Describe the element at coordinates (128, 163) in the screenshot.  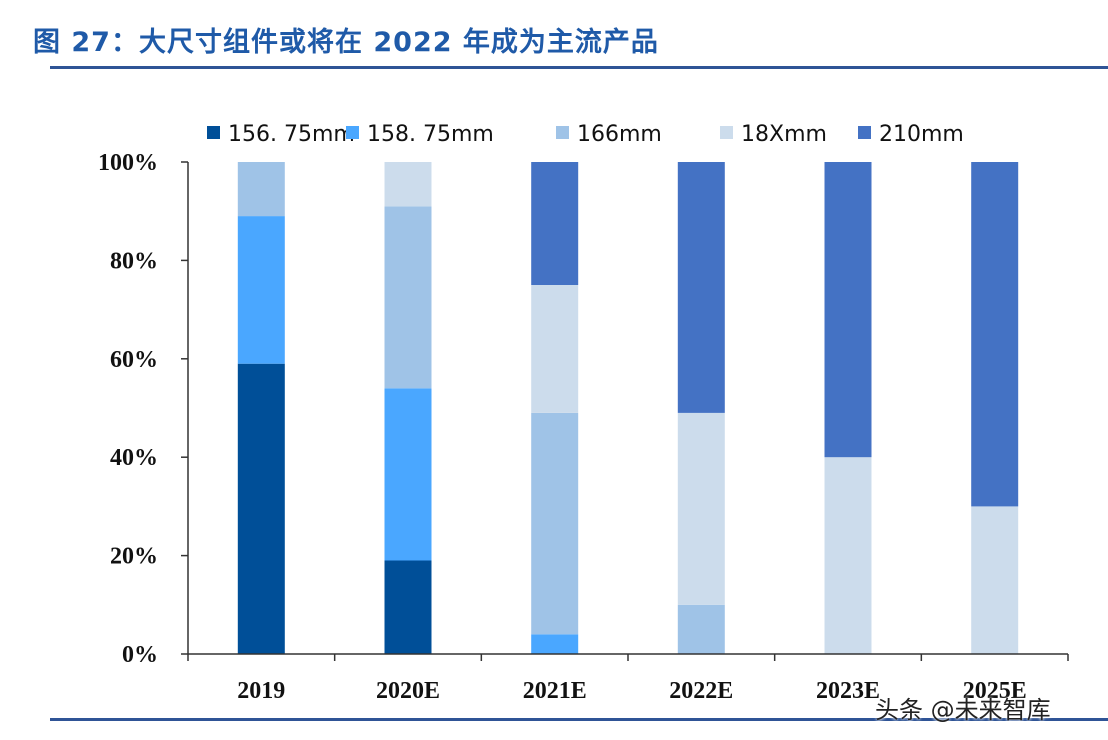
I see `y-tick-label: 100%` at that location.